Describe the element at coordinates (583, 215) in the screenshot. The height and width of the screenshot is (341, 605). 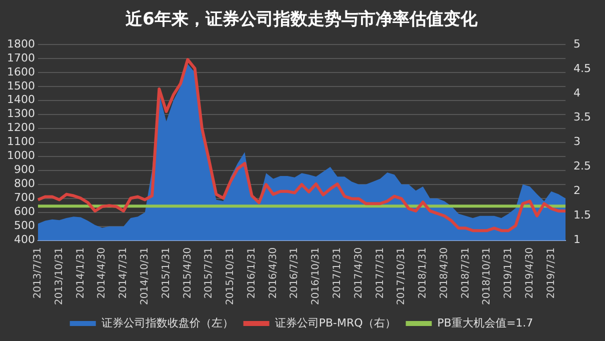
I see `y2-tick-label: 1.5` at that location.